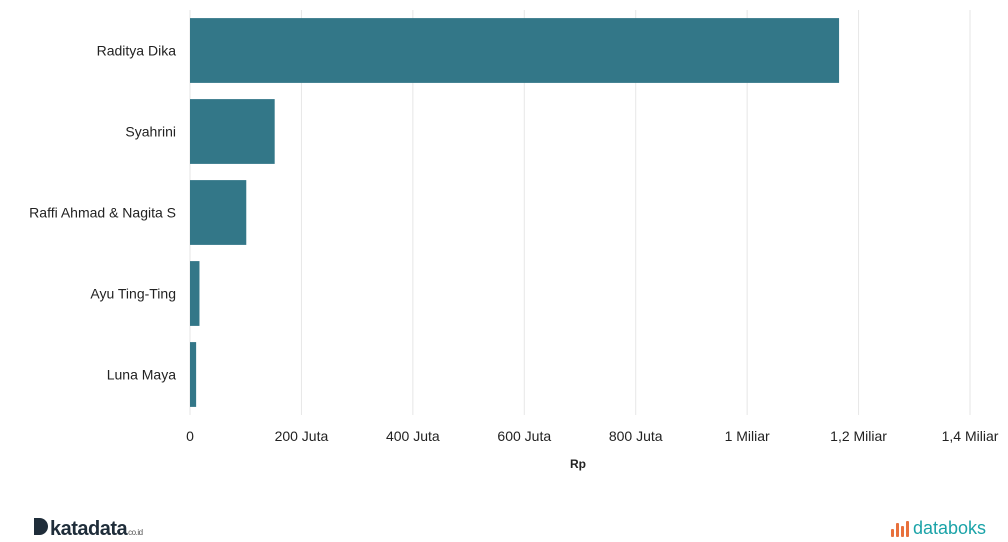  Describe the element at coordinates (949, 528) in the screenshot. I see `databoks-name: databoks` at that location.